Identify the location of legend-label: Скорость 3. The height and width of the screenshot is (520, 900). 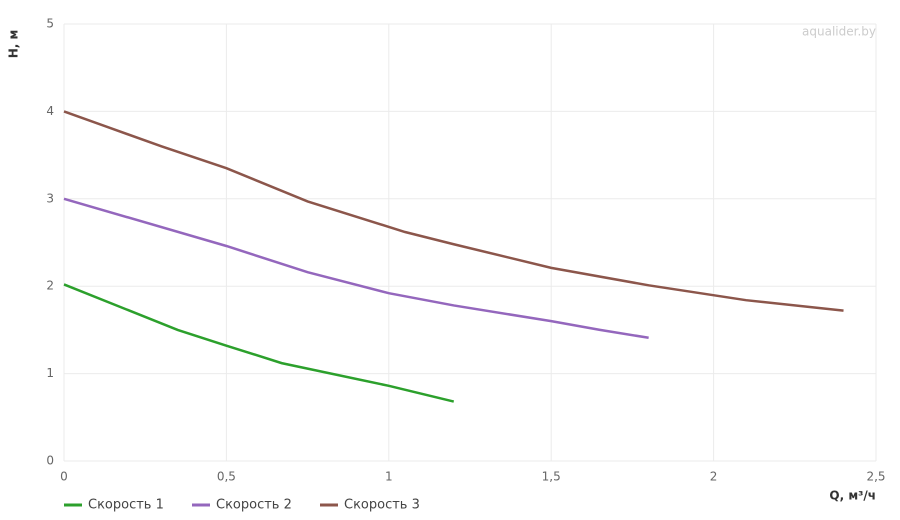
(382, 505).